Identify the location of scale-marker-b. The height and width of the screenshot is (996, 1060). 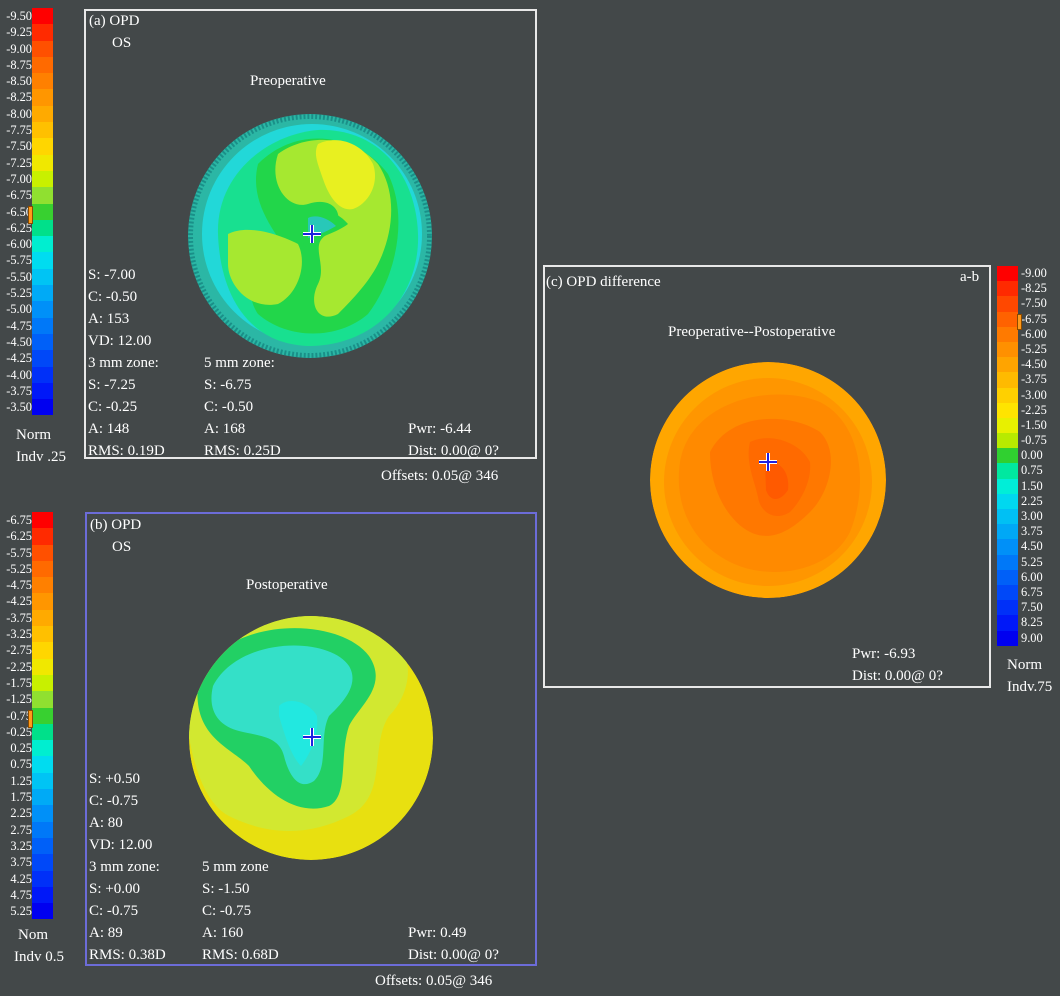
(30, 719).